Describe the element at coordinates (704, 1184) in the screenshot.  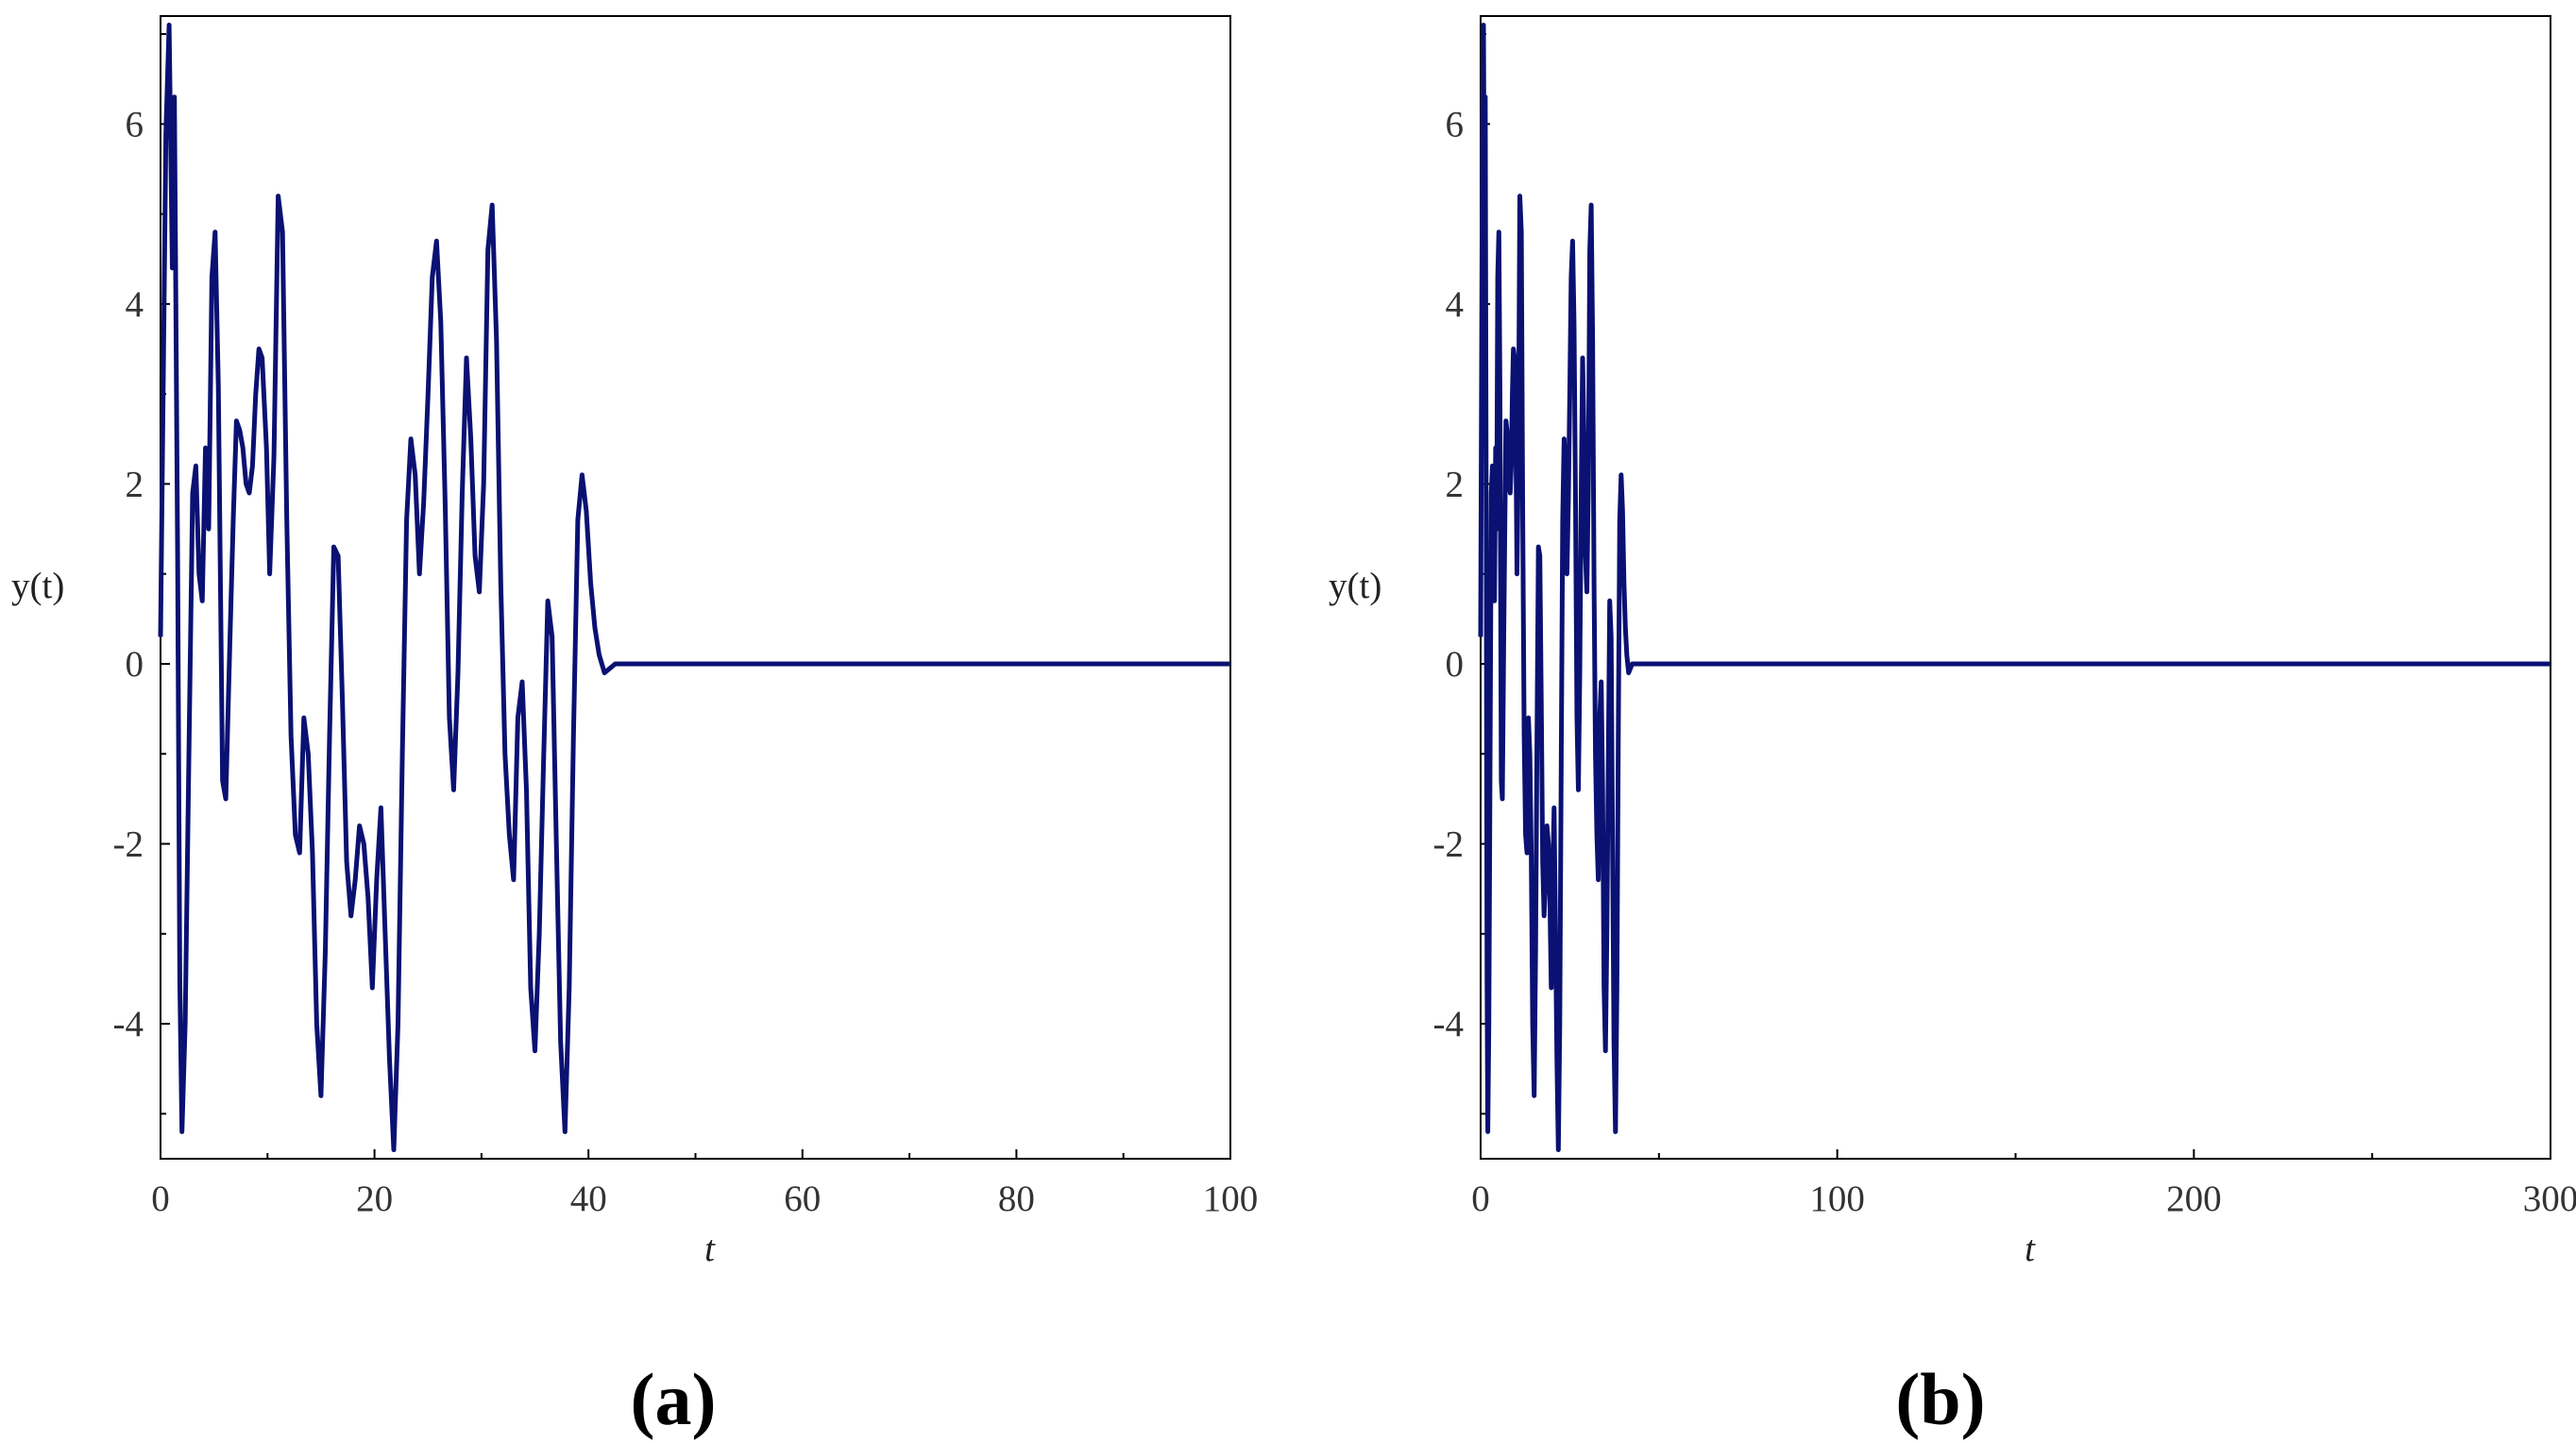
I see `x-axis-ticks-a: 0 20 40 60 80 100` at that location.